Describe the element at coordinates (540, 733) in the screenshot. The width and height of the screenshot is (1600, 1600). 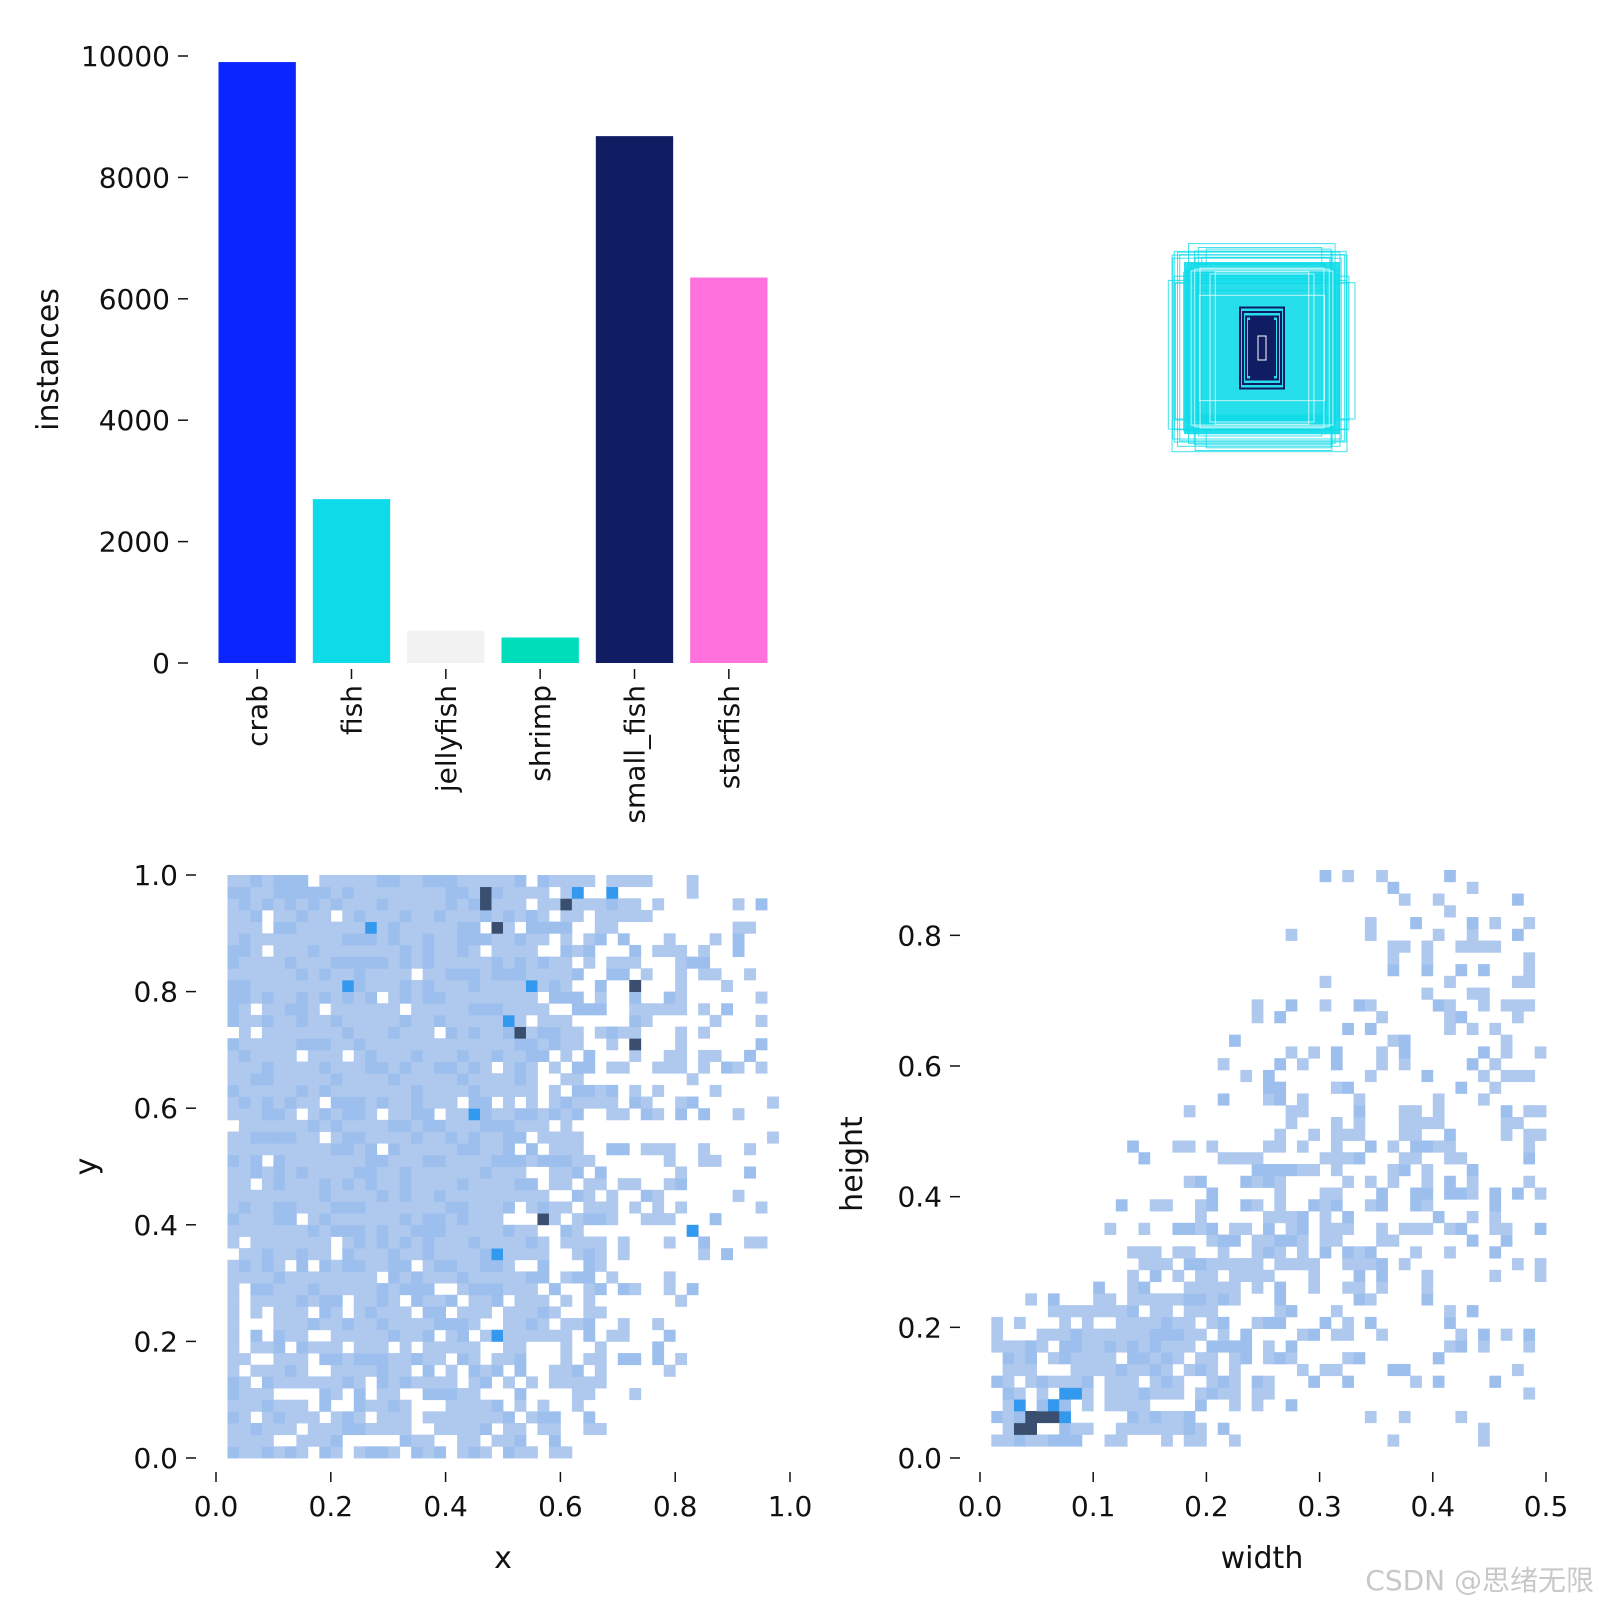
I see `x-tick-label-shrimp: shrimp` at that location.